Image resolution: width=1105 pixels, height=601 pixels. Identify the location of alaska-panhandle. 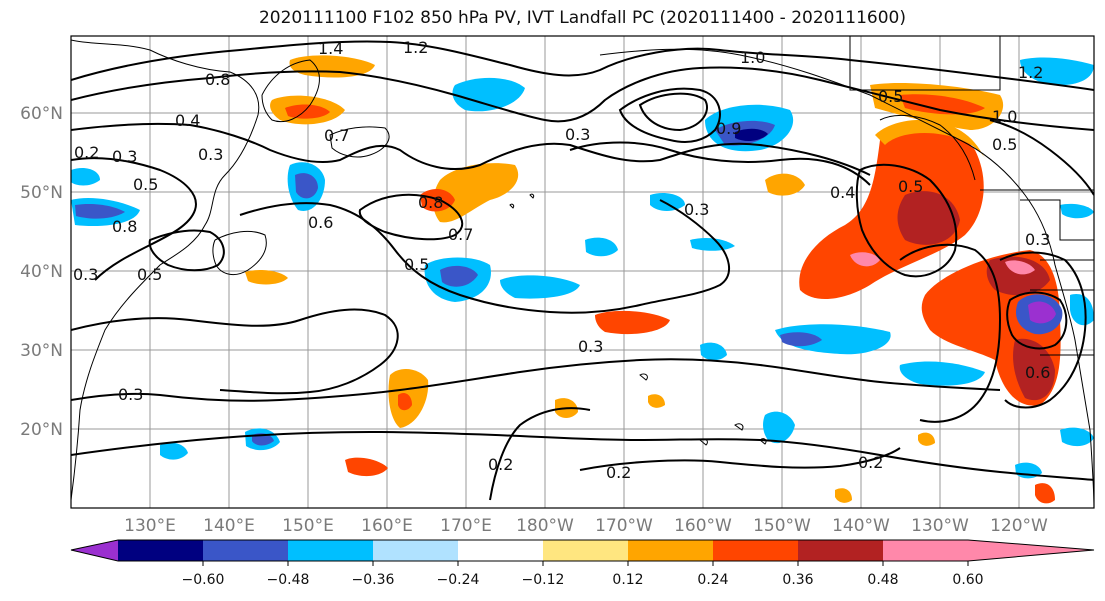
(927, 148).